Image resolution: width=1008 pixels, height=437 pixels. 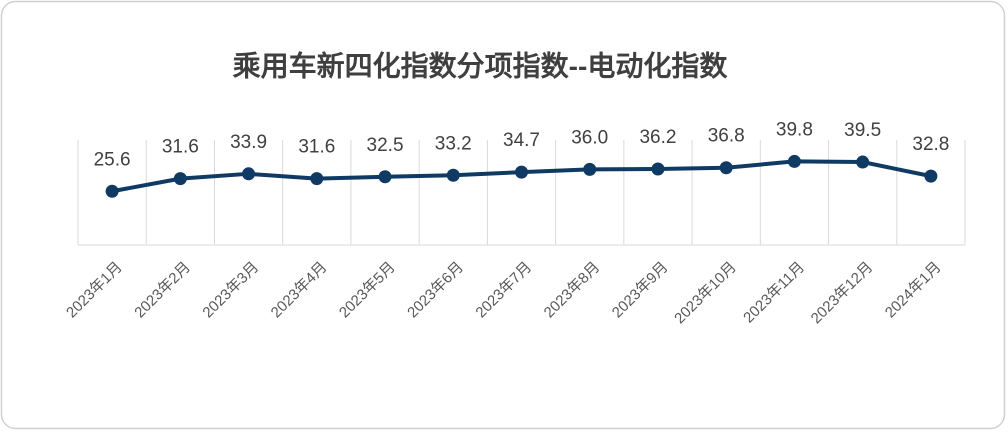 I want to click on data-label: 36.8, so click(x=726, y=136).